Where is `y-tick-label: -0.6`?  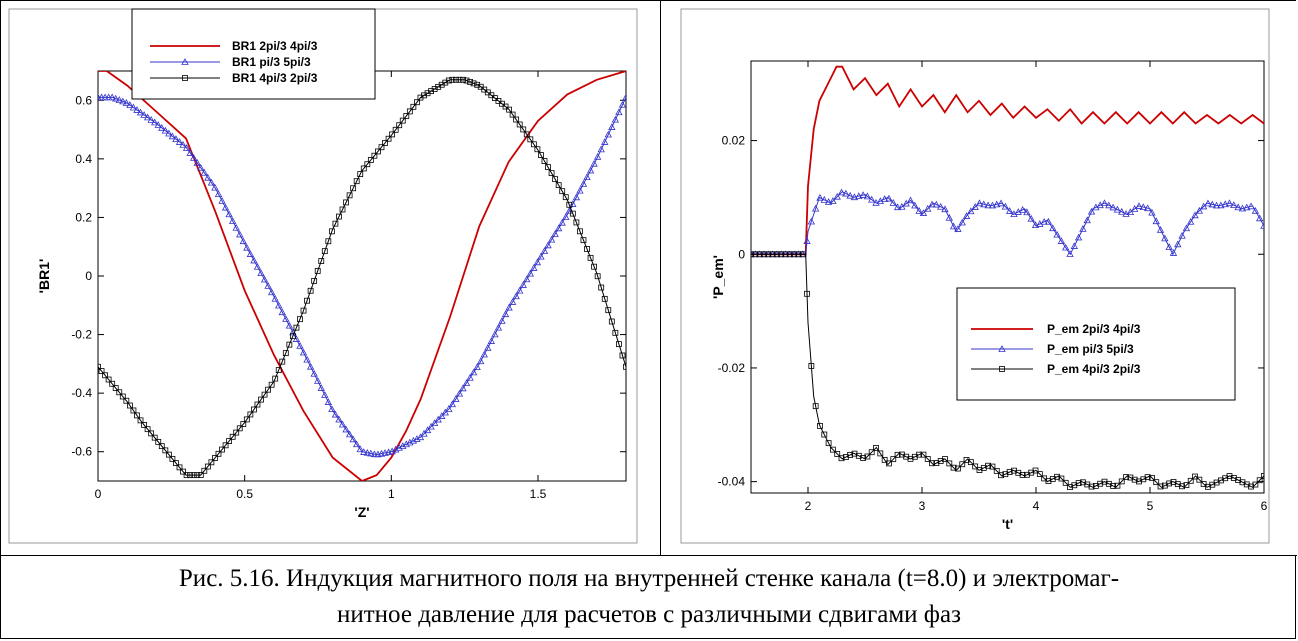
y-tick-label: -0.6 is located at coordinates (81, 452).